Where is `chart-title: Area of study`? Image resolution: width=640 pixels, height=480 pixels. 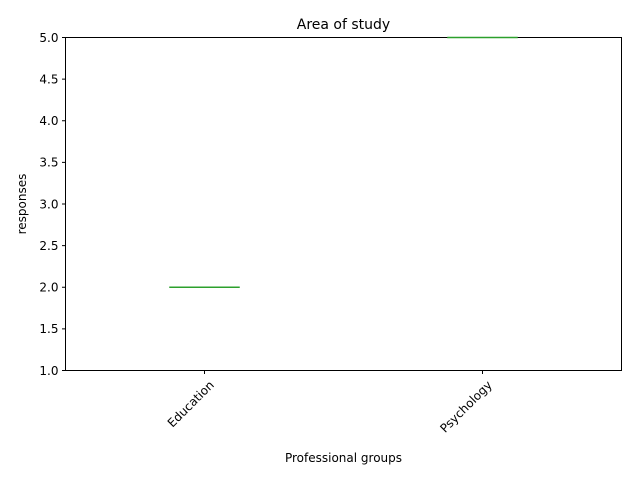
chart-title: Area of study is located at coordinates (343, 25).